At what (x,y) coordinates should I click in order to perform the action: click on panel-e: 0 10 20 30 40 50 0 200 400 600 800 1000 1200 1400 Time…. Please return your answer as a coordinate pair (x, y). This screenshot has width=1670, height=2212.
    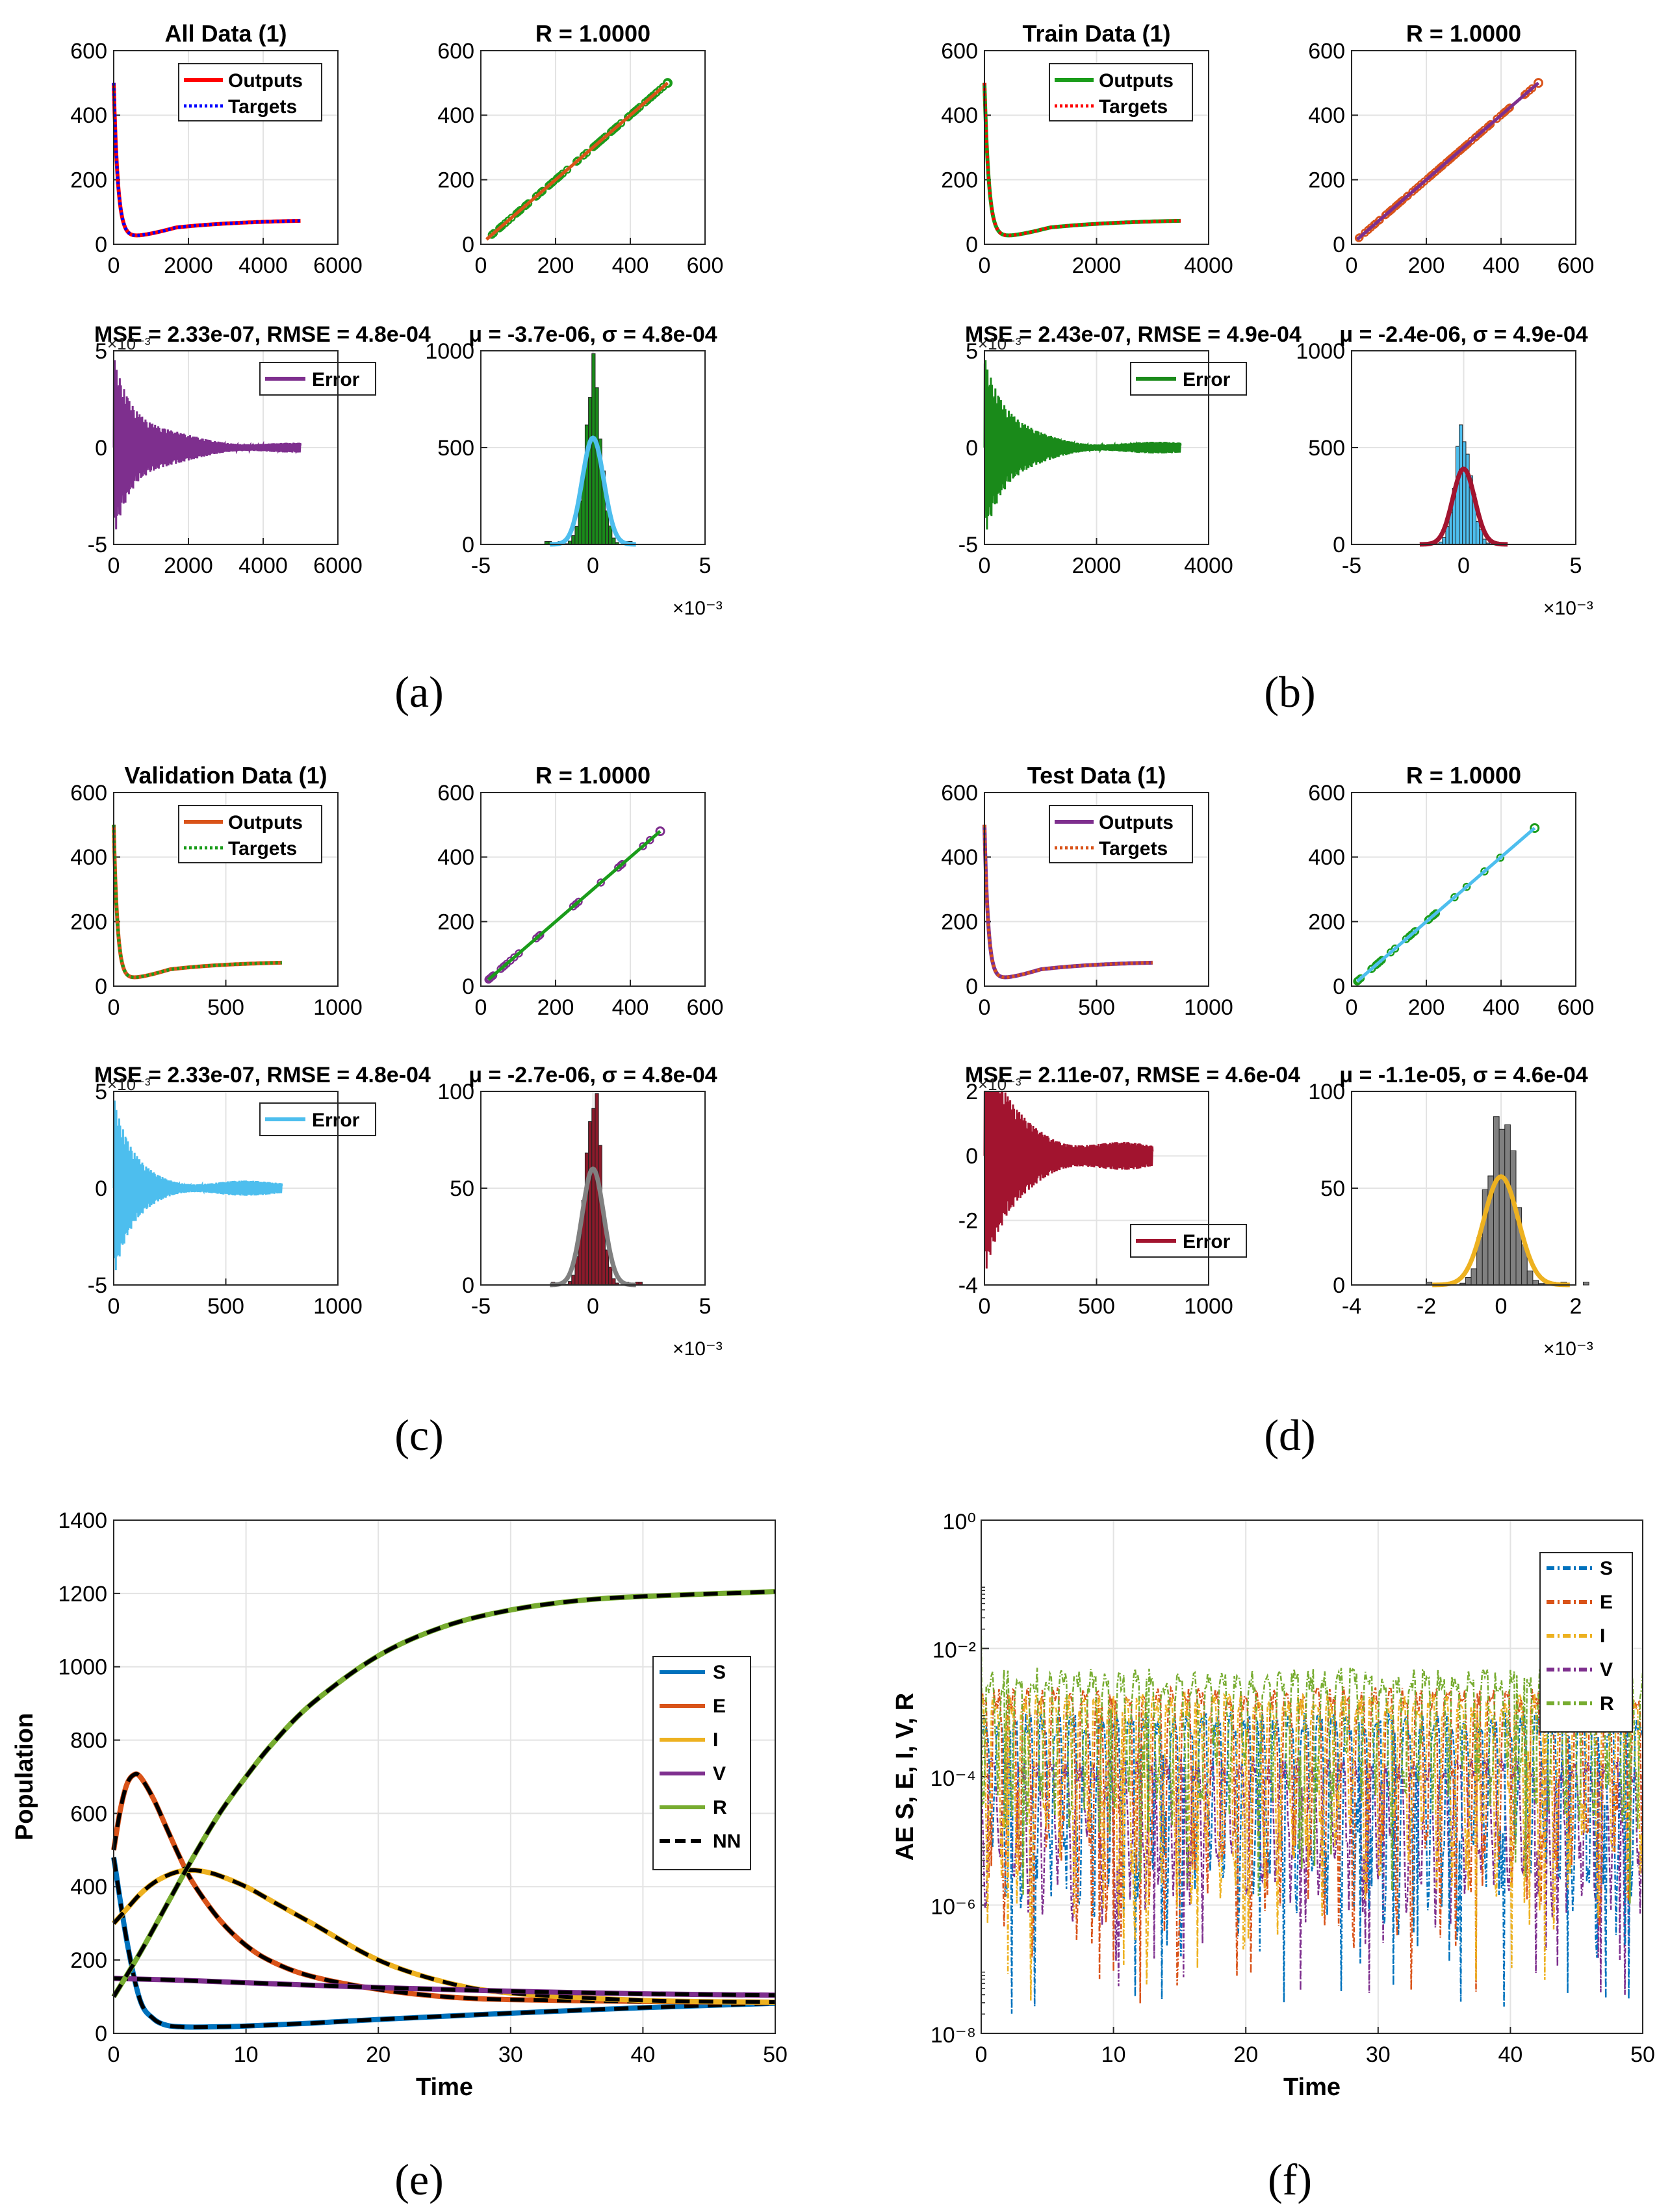
    Looking at the image, I should click on (399, 1804).